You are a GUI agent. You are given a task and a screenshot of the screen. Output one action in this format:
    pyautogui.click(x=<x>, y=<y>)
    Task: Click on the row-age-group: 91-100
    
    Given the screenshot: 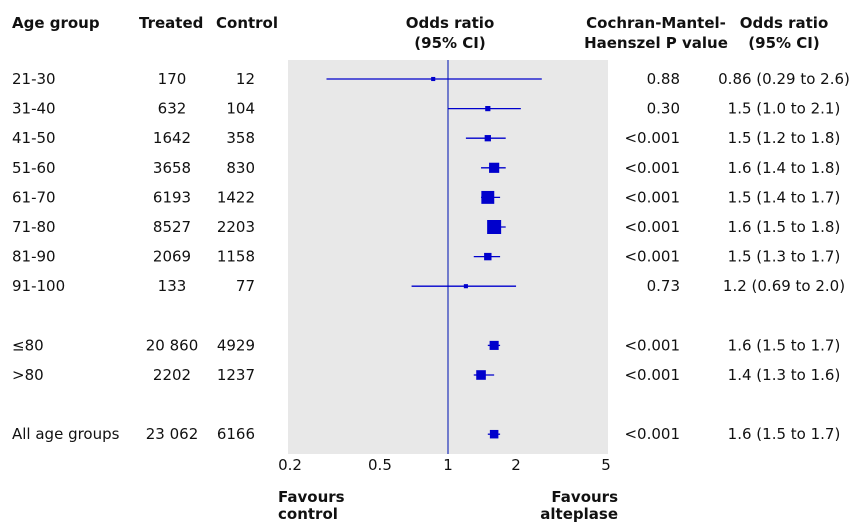 What is the action you would take?
    pyautogui.click(x=38, y=286)
    